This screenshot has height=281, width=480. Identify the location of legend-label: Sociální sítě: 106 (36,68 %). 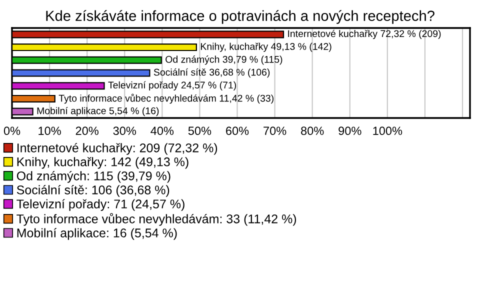
(93, 191).